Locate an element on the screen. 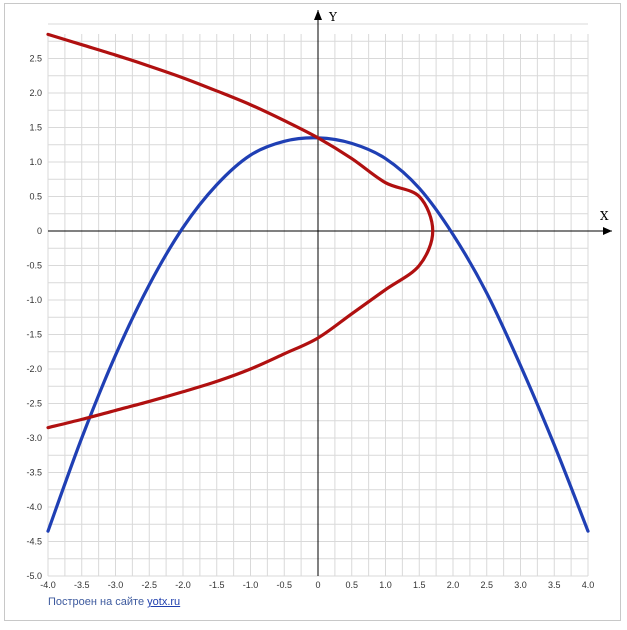  x-tick-label: -4.0 is located at coordinates (48, 585).